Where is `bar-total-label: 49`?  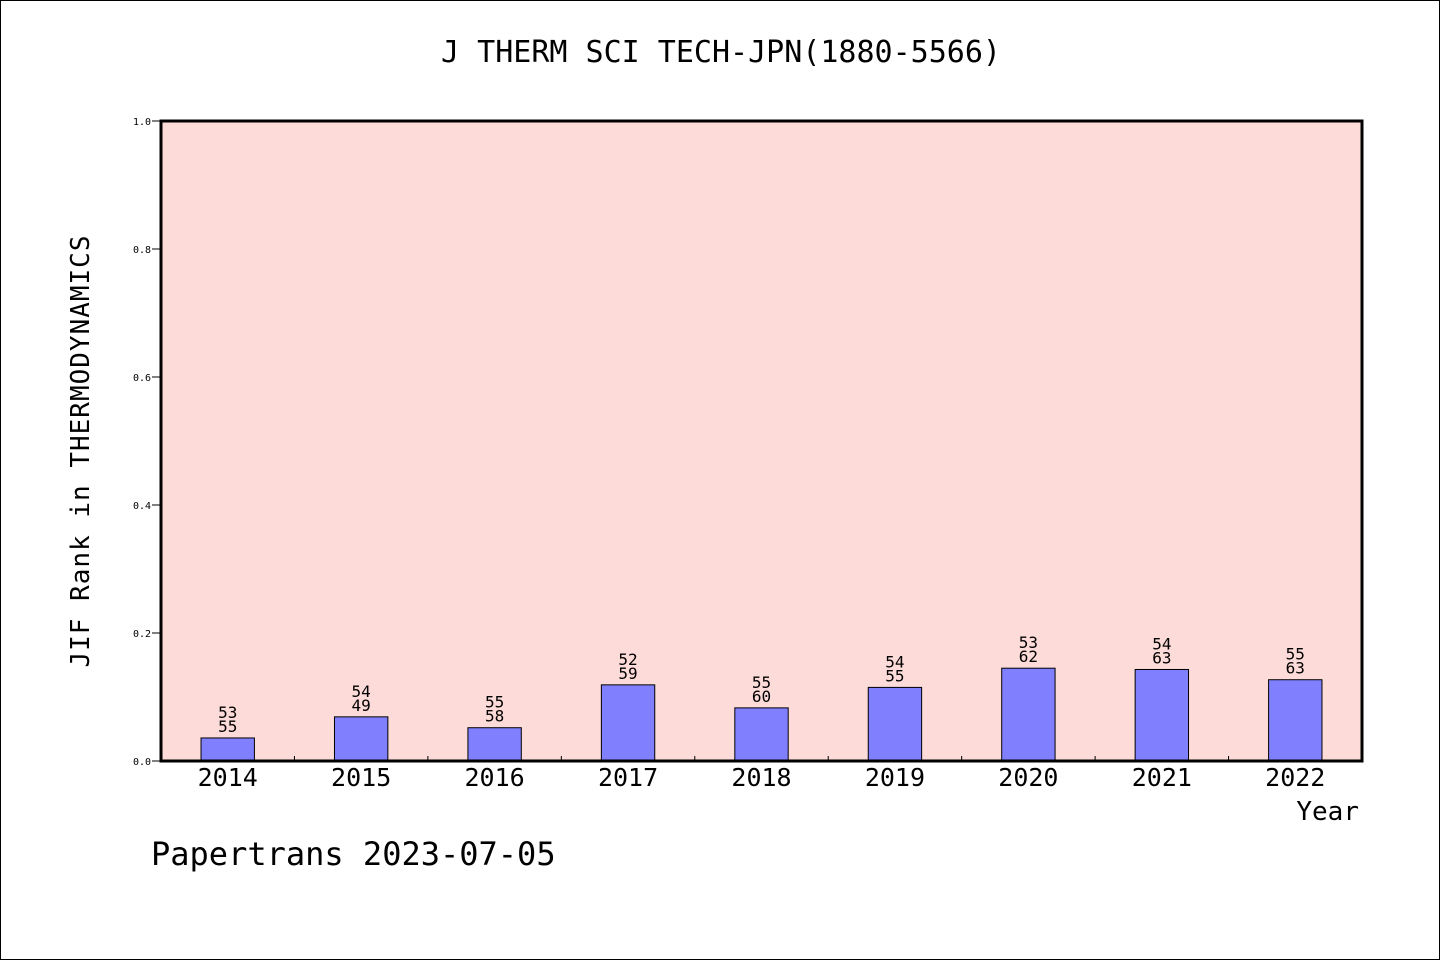
bar-total-label: 49 is located at coordinates (361, 705).